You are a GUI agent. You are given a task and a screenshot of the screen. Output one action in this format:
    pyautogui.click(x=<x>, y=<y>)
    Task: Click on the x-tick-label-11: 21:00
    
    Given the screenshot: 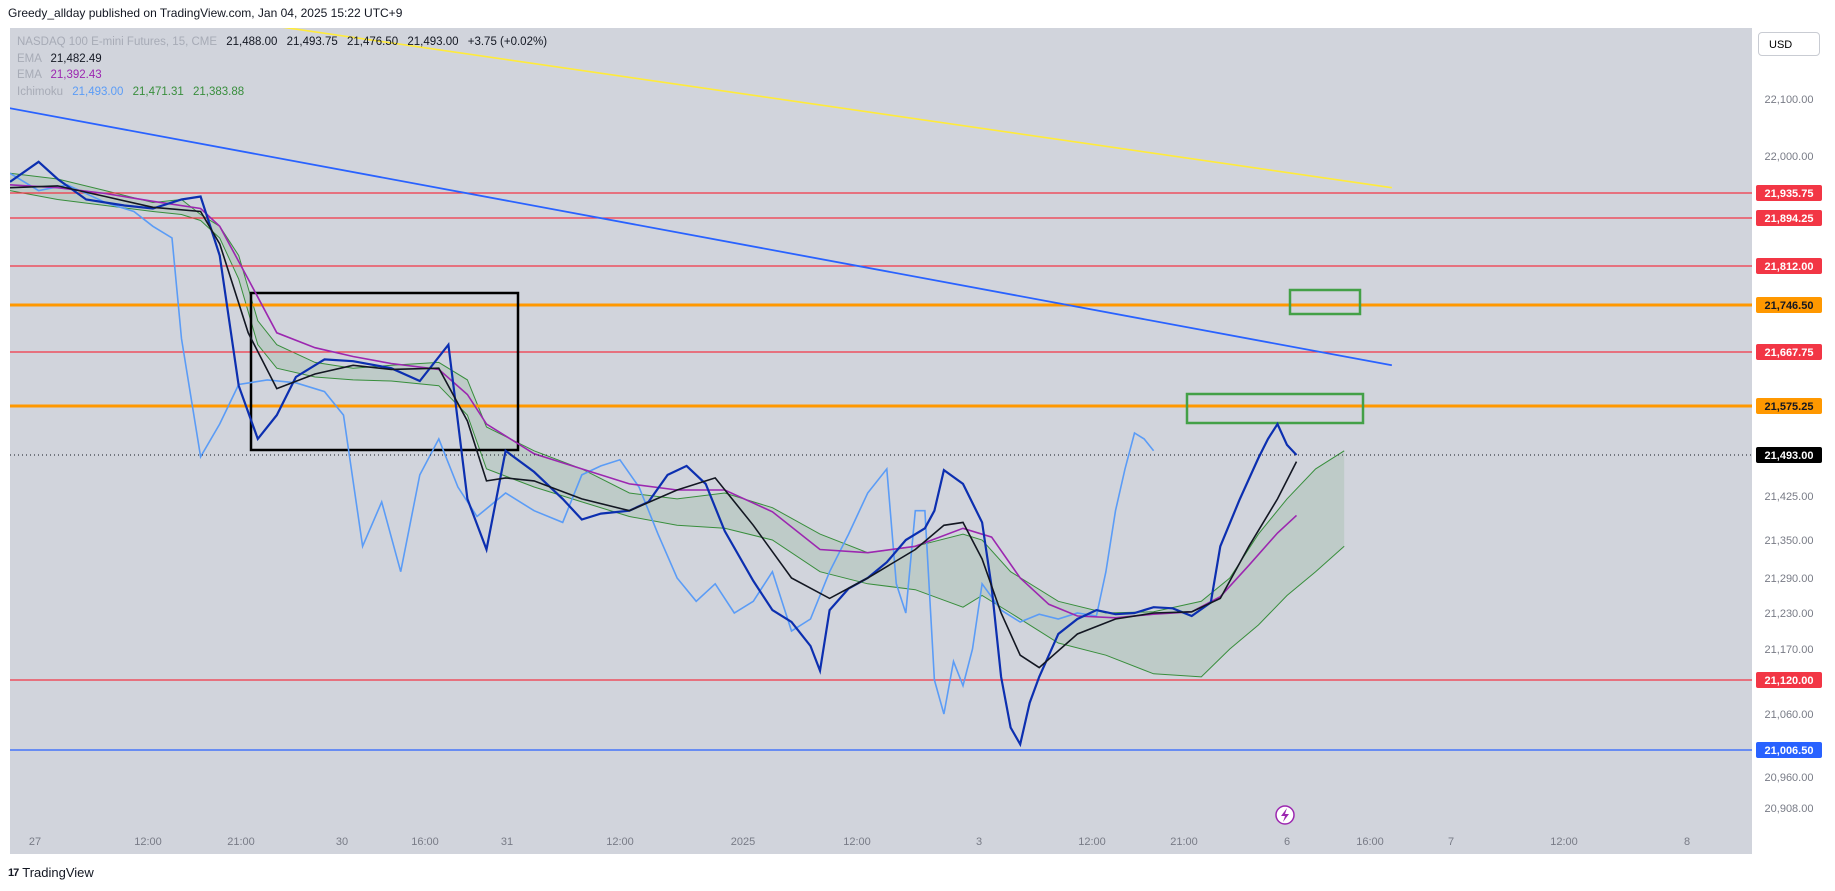 What is the action you would take?
    pyautogui.click(x=1184, y=842)
    